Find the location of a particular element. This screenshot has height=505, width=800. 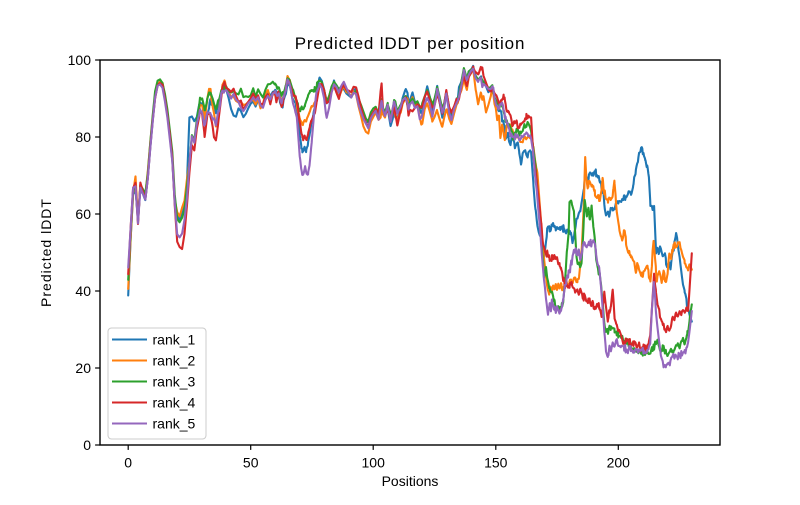

svg-text: 40 is located at coordinates (83, 291).